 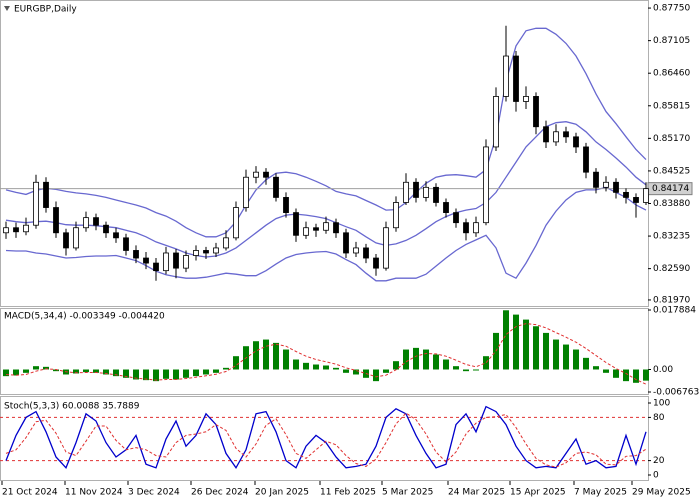 I want to click on x-tick-label: 26 Dec 2024, so click(x=220, y=493).